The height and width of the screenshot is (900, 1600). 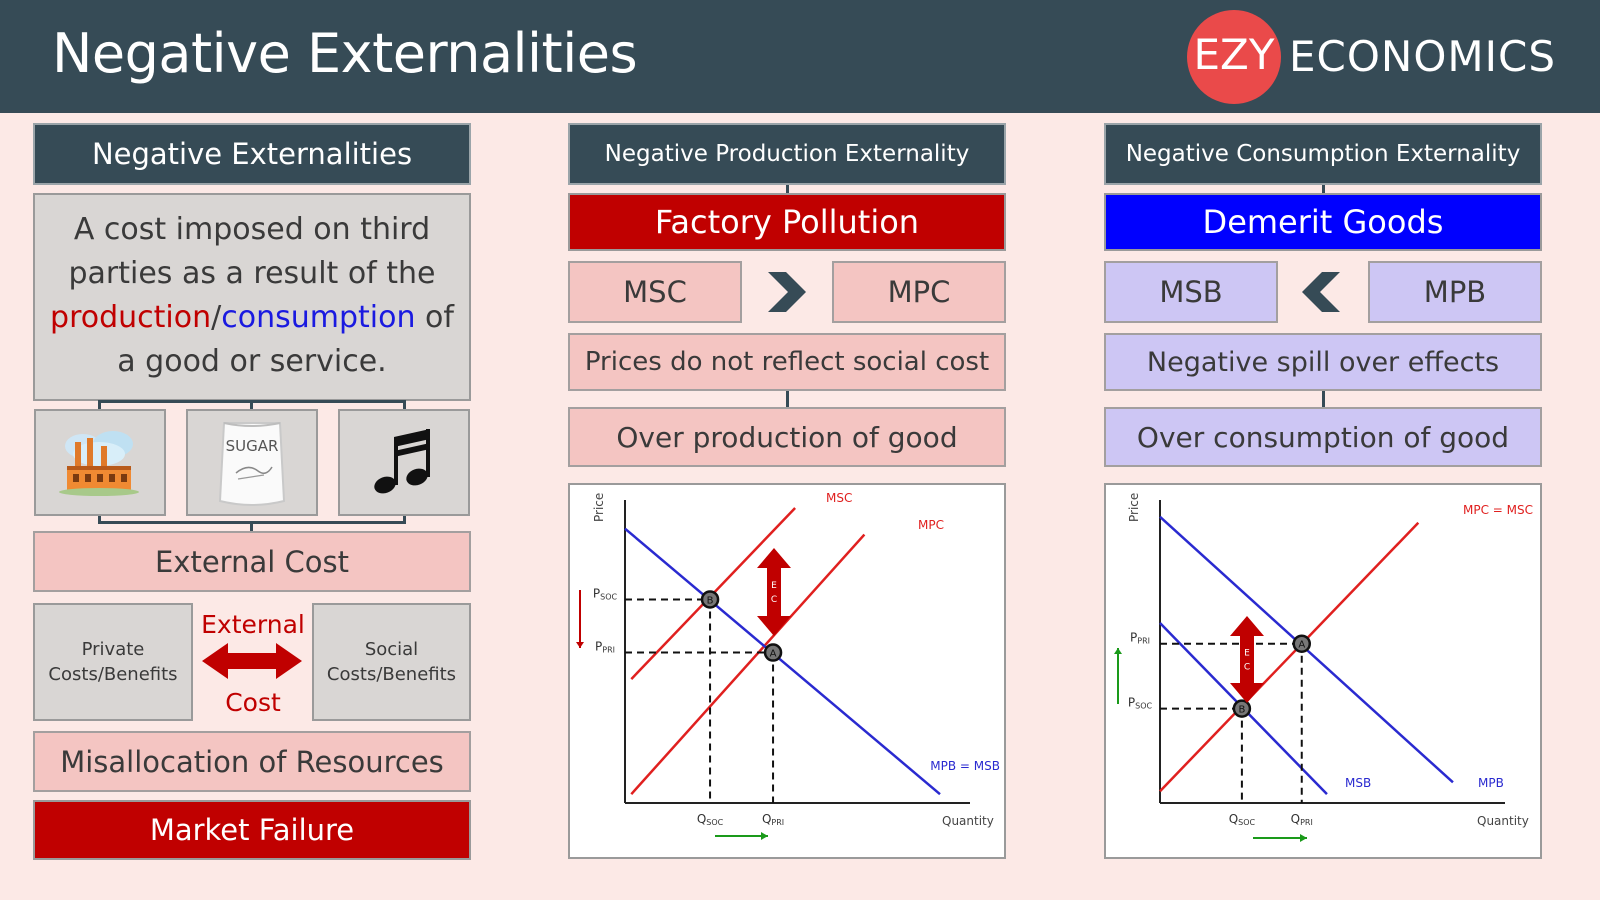 What do you see at coordinates (787, 222) in the screenshot?
I see `factory-pollution-banner: Factory Pollution` at bounding box center [787, 222].